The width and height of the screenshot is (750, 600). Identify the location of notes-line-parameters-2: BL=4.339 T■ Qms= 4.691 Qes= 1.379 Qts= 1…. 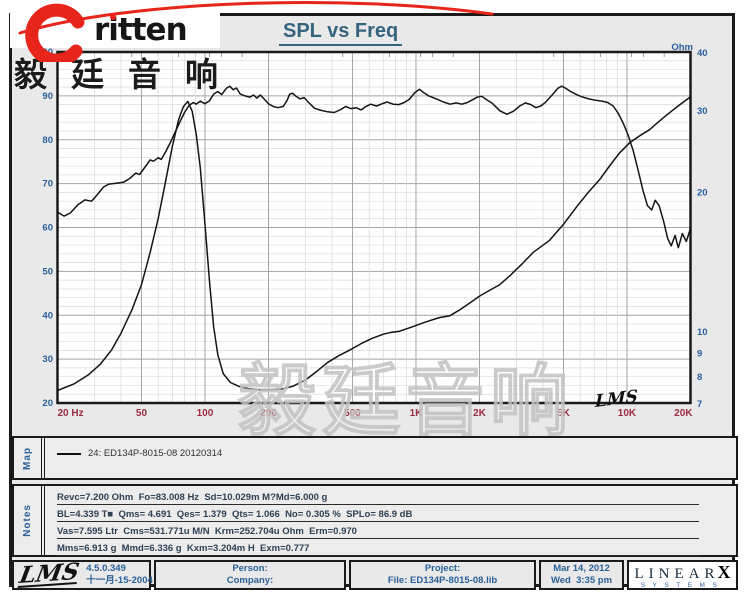
(378, 515).